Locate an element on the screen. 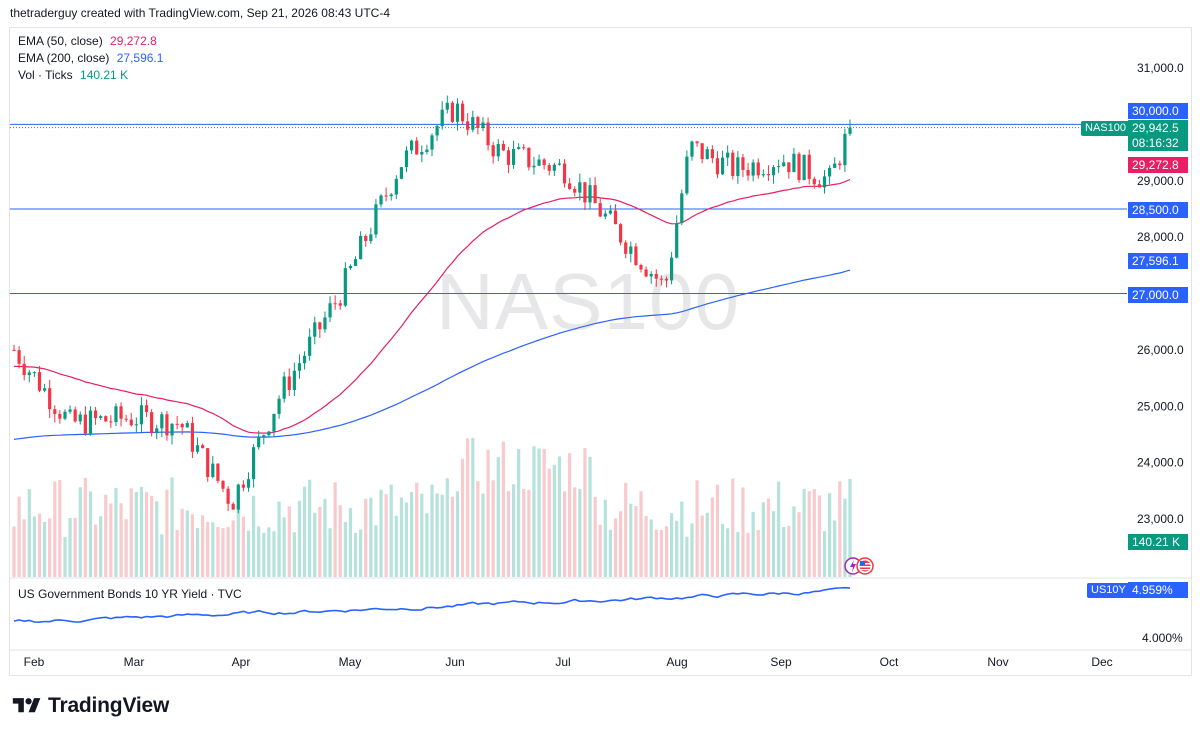 This screenshot has width=1203, height=736. us10y-value-tag: 4.959% is located at coordinates (1158, 590).